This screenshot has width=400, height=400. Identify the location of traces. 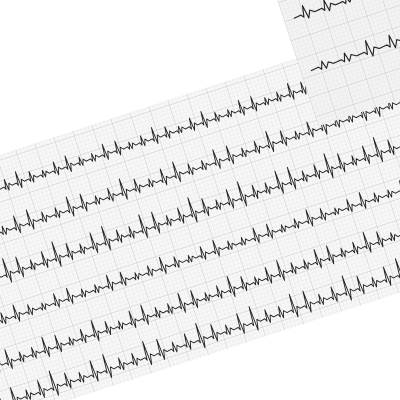
(346, 36).